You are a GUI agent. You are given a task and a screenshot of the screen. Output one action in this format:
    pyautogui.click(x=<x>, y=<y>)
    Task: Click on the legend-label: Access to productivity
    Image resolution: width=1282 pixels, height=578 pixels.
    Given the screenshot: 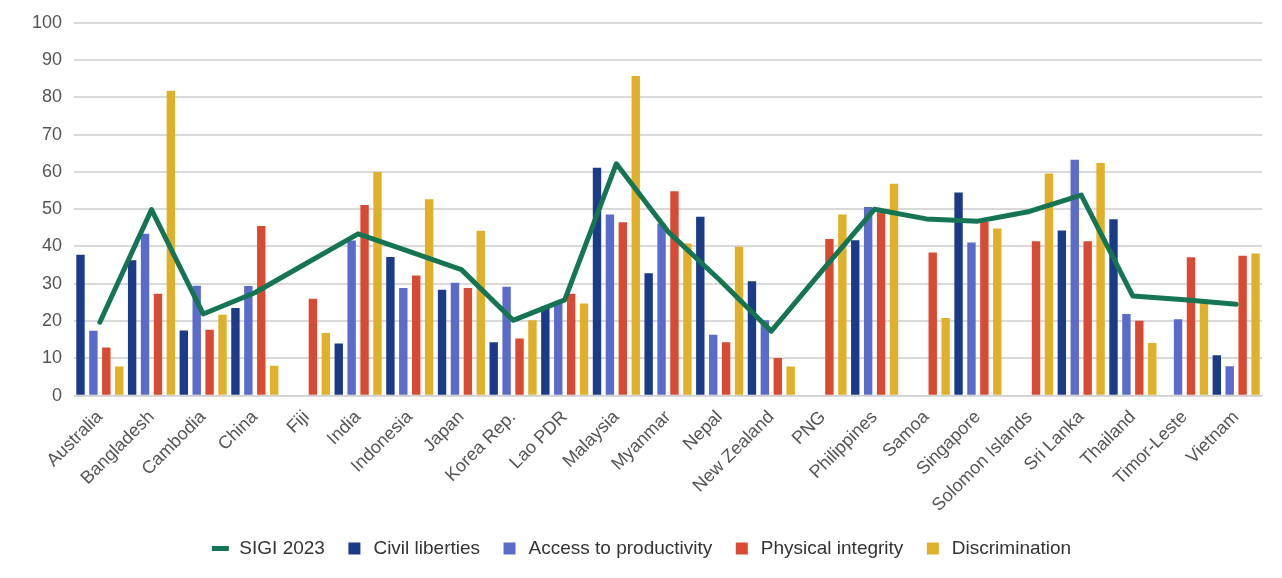 What is the action you would take?
    pyautogui.click(x=620, y=547)
    